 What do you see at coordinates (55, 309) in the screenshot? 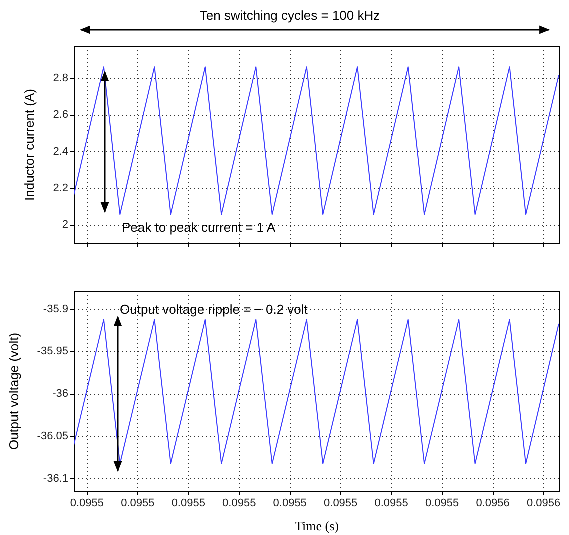
I see `y-tick-label: -35.9` at bounding box center [55, 309].